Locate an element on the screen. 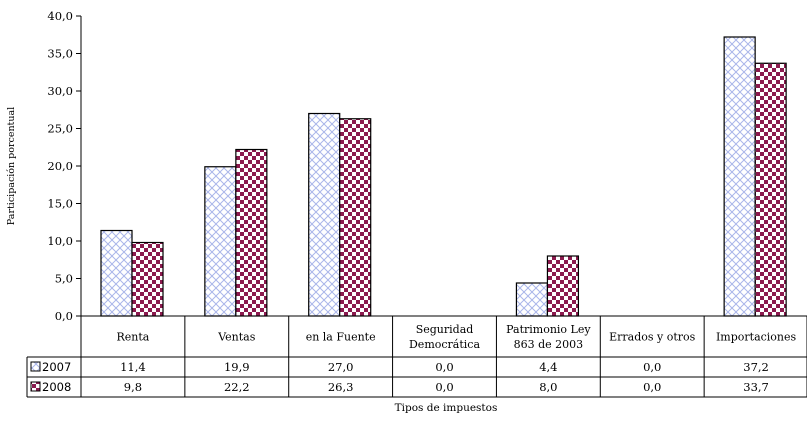 The width and height of the screenshot is (807, 422). data-label-2007: 19,9 is located at coordinates (237, 367).